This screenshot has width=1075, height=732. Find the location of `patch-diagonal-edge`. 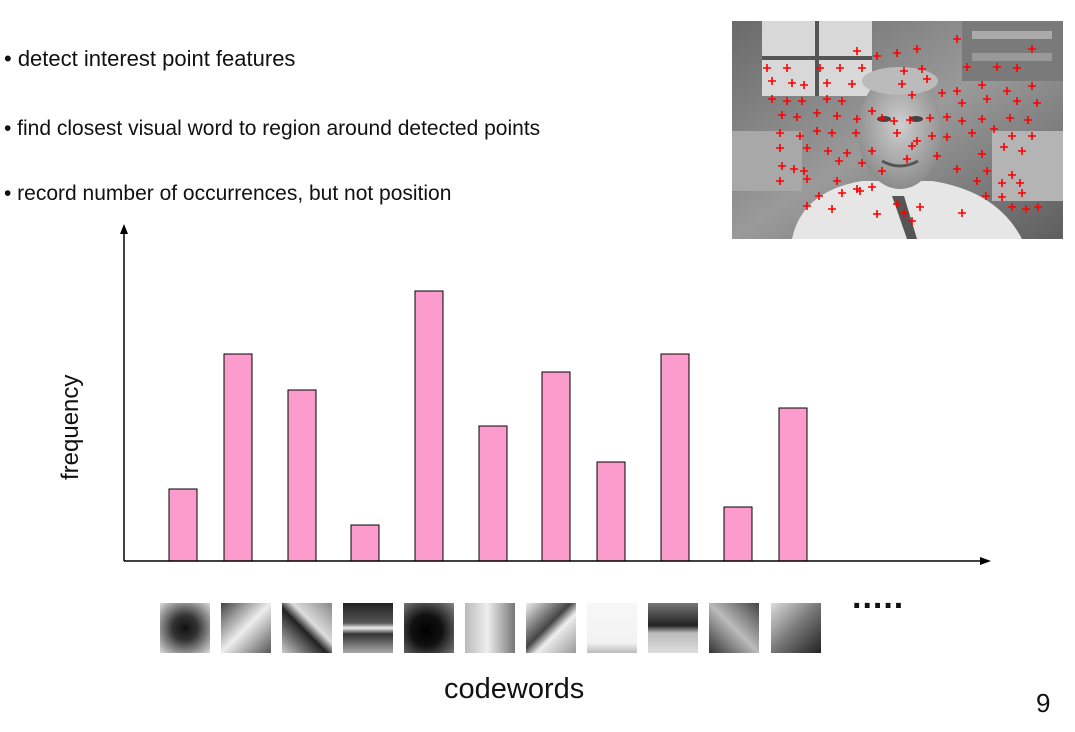

patch-diagonal-edge is located at coordinates (307, 628).